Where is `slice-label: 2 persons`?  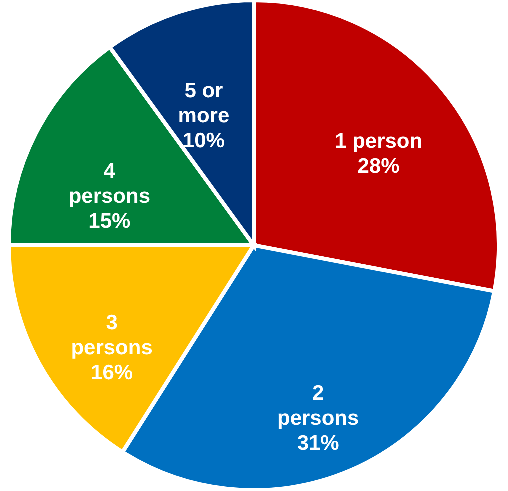 slice-label: 2 persons is located at coordinates (318, 406).